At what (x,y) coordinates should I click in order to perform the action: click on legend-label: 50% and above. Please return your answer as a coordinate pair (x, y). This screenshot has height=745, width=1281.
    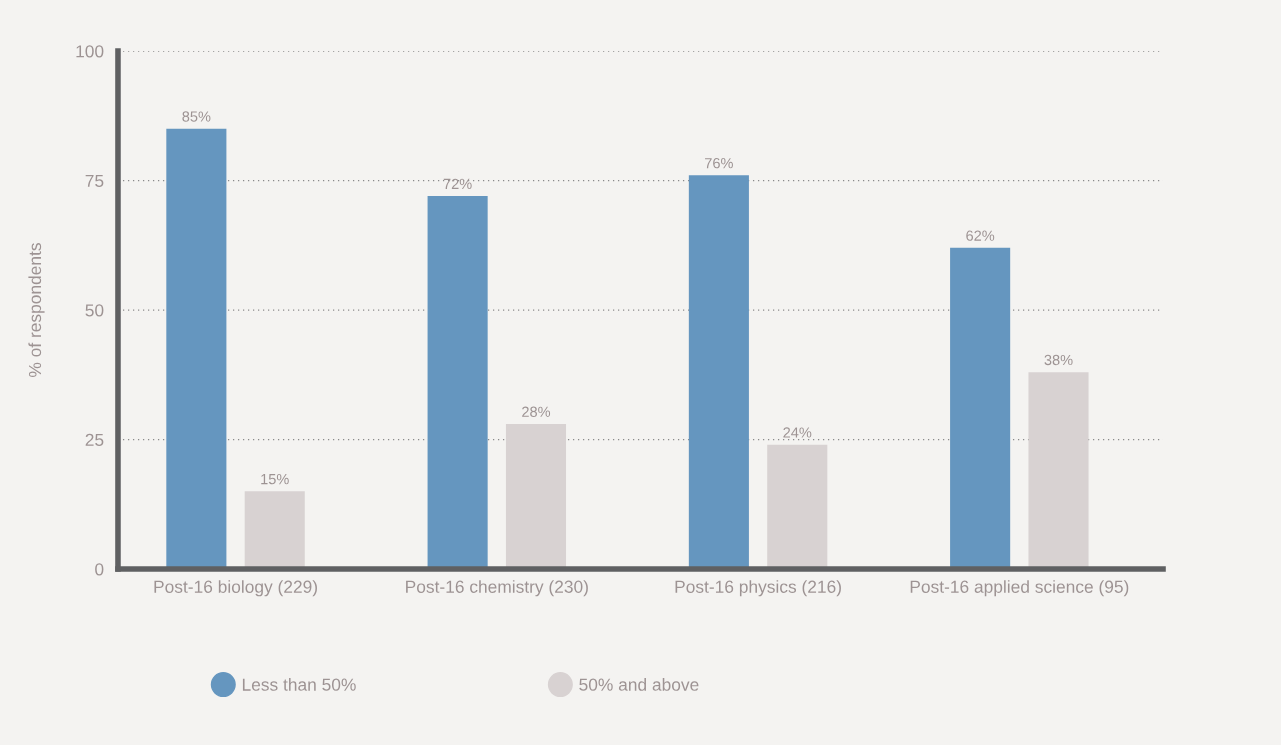
    Looking at the image, I should click on (639, 684).